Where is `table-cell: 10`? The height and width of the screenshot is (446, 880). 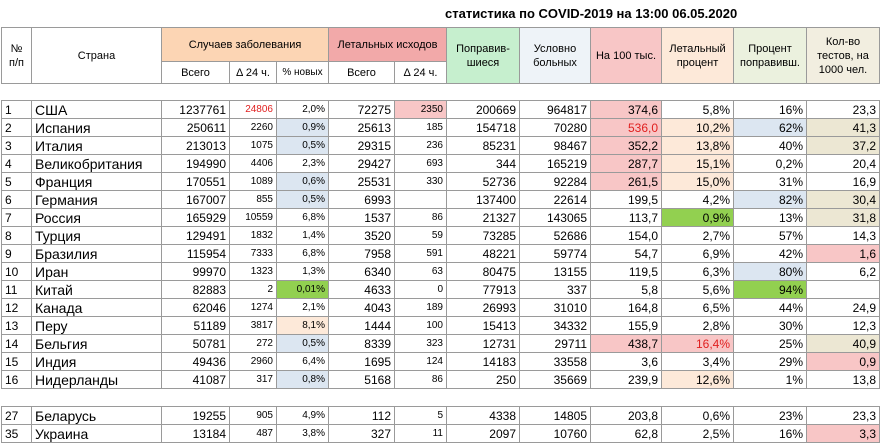 table-cell: 10 is located at coordinates (16, 271).